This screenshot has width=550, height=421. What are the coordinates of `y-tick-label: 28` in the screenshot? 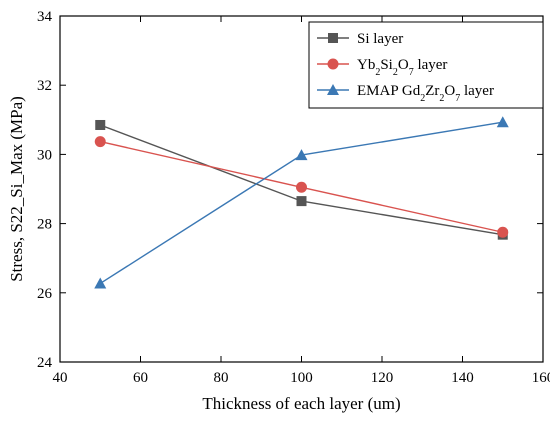 It's located at (44, 225).